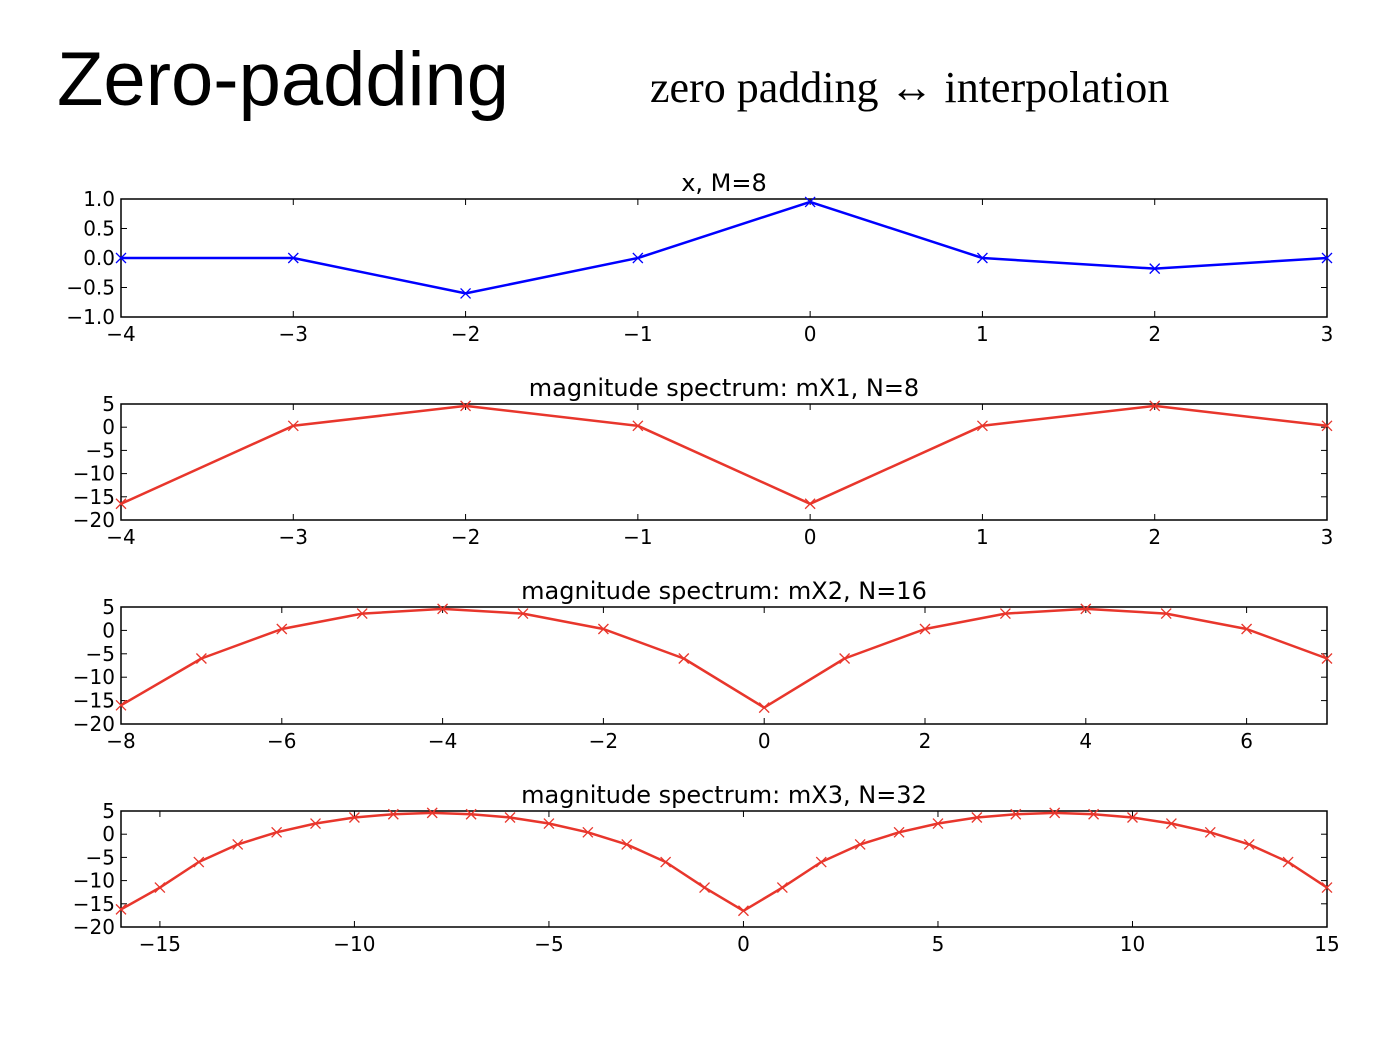  Describe the element at coordinates (120, 741) in the screenshot. I see `x-tick-label: −8` at that location.